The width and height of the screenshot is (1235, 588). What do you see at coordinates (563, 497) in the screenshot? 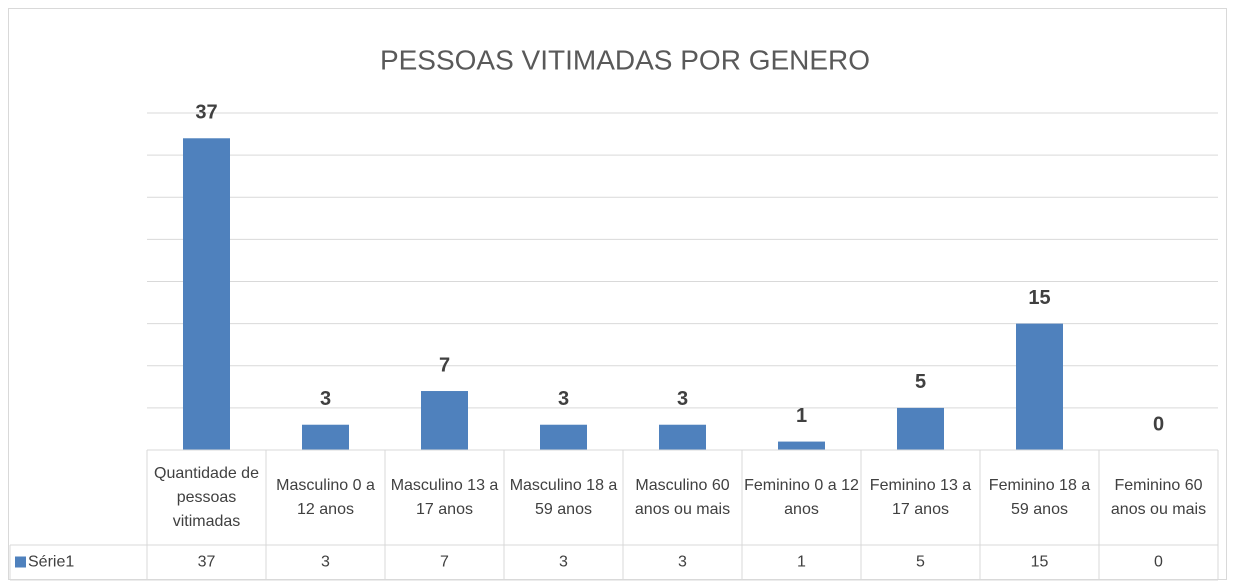
I see `x-tick-label: Masculino 18 a 59 anos` at bounding box center [563, 497].